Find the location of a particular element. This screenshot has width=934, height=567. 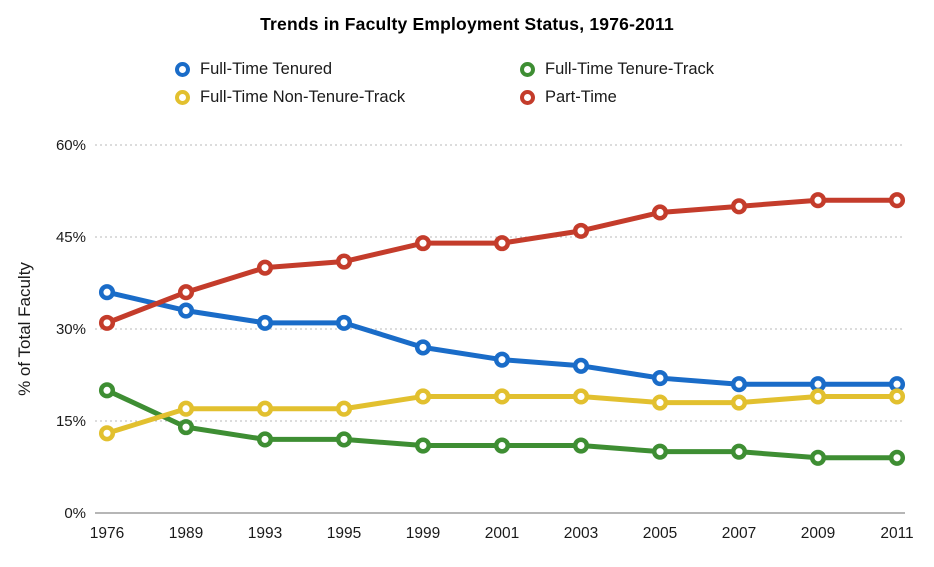

legend-item-full-time-tenured: Full-Time Tenured is located at coordinates (347, 69).